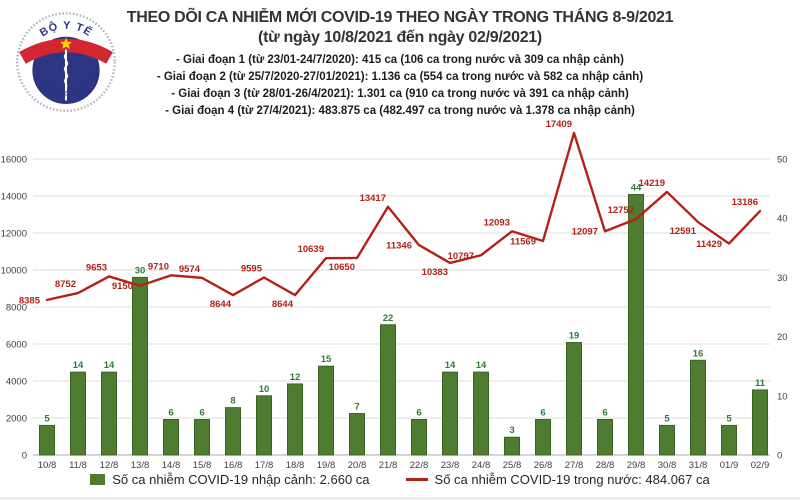  What do you see at coordinates (326, 465) in the screenshot?
I see `x-axis-label: 19/8` at bounding box center [326, 465].